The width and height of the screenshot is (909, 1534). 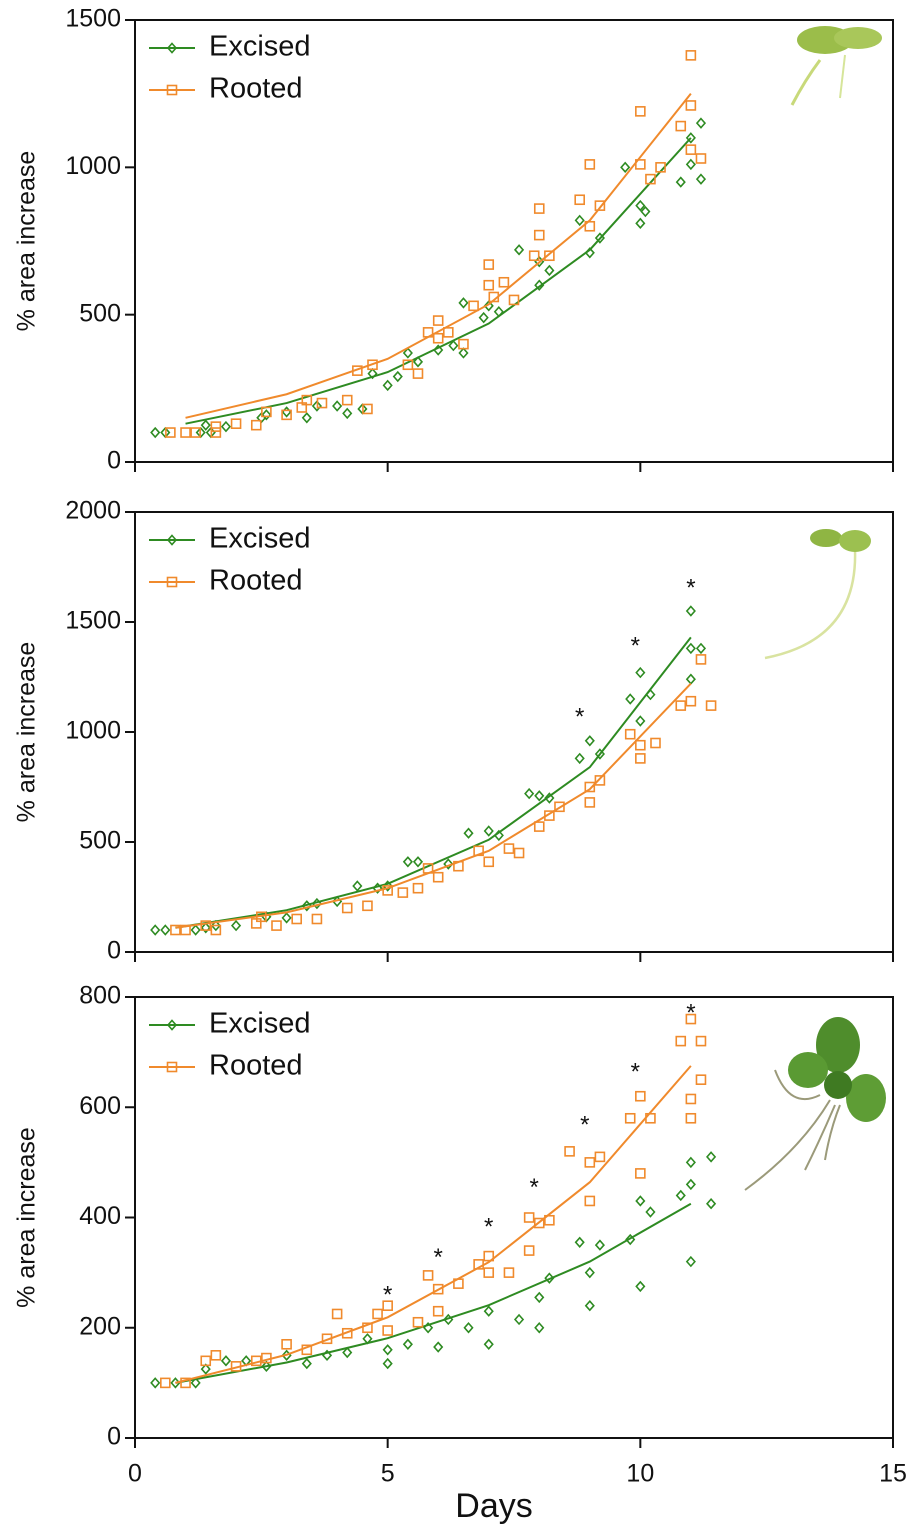 I want to click on legend-label: Rooted, so click(x=256, y=1066).